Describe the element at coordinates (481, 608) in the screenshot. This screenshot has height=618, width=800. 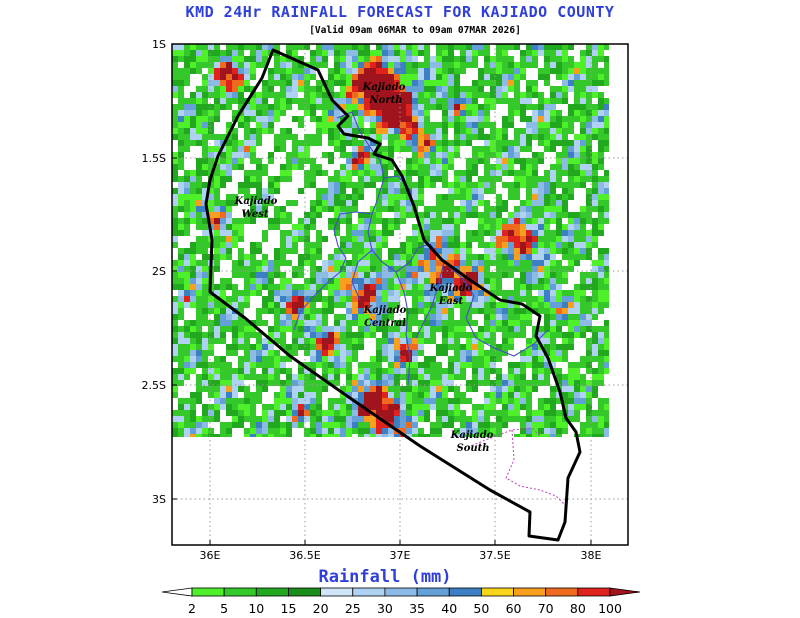
I see `colorbar-level-label: 50` at that location.